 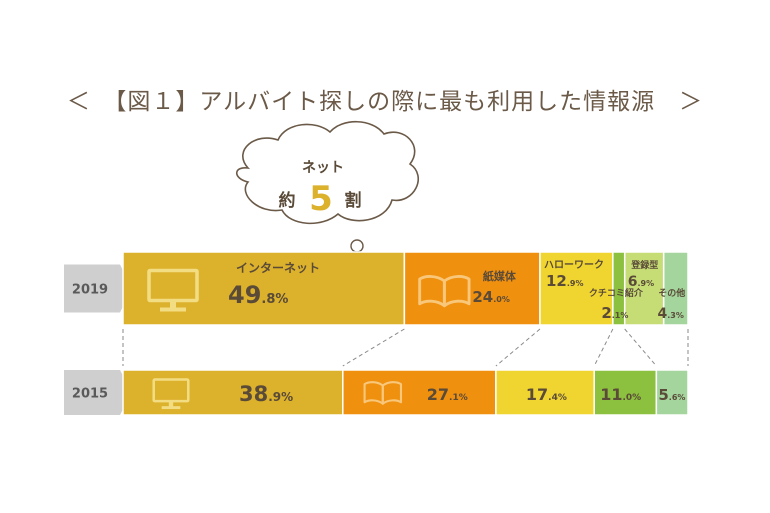 What do you see at coordinates (671, 395) in the screenshot?
I see `data-label-other-2015: 5.6%` at bounding box center [671, 395].